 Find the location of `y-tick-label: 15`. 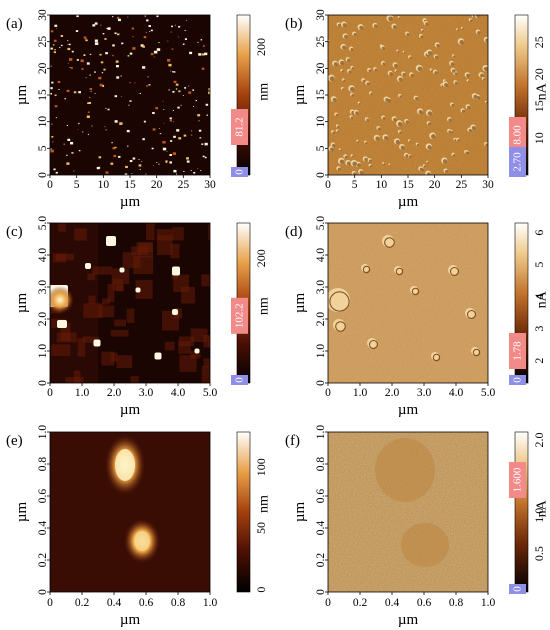

y-tick-label: 15 is located at coordinates (321, 95).